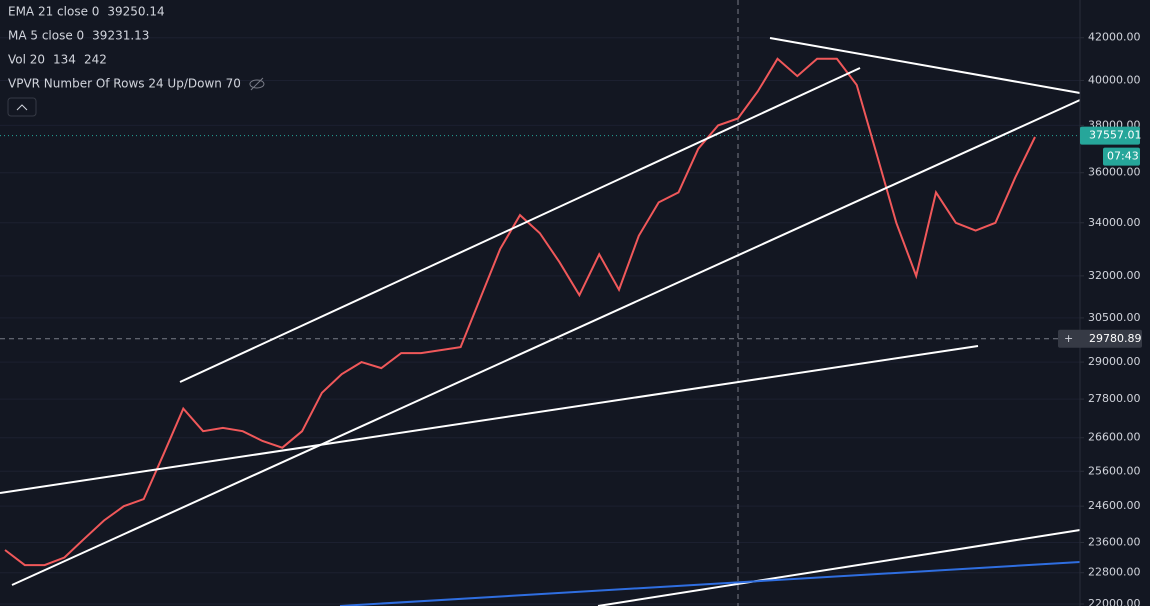 The image size is (1150, 606). Describe the element at coordinates (1114, 222) in the screenshot. I see `y-tick-label: 34000.00` at that location.